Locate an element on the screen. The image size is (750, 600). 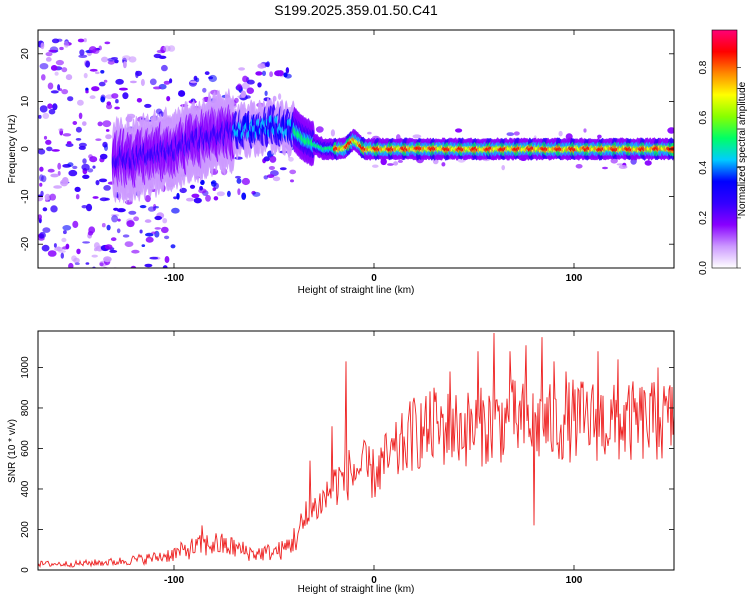
spectrogram-ylabel: Frequency (Hz) is located at coordinates (12, 149).